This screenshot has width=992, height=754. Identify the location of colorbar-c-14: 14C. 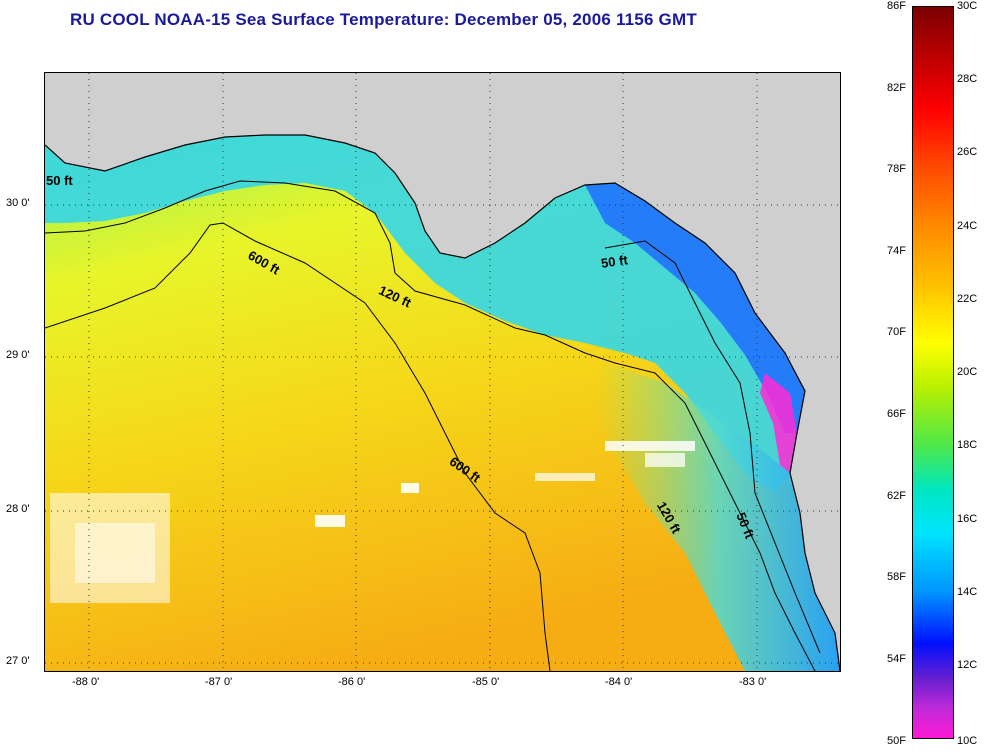
(967, 592).